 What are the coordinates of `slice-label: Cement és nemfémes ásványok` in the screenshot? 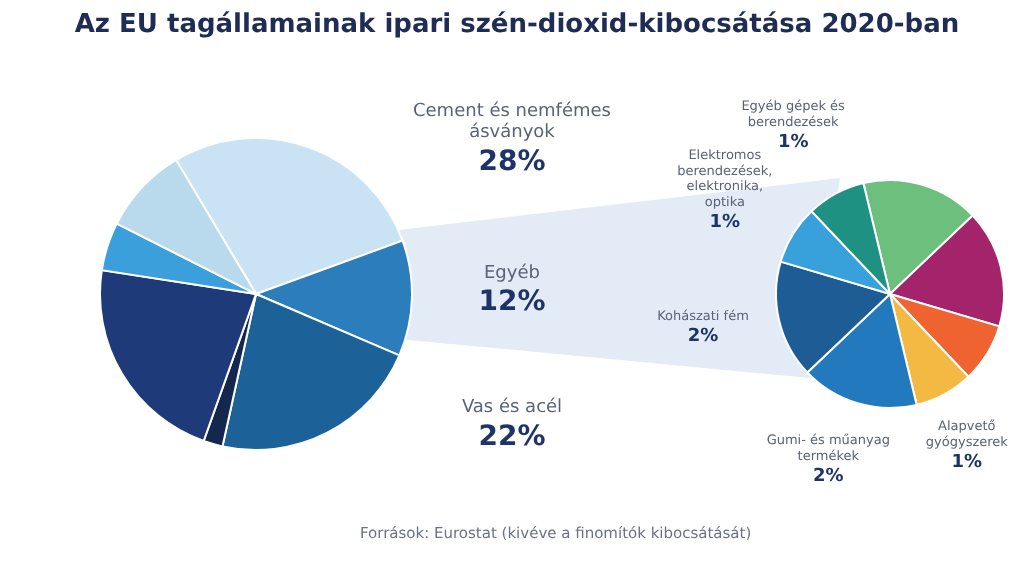 It's located at (512, 121).